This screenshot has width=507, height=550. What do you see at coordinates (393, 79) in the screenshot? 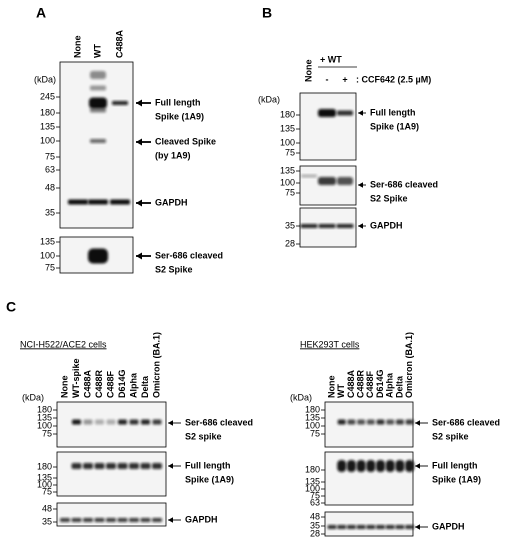
I see `treatment-label: : CCF642 (2.5 µM)` at bounding box center [393, 79].